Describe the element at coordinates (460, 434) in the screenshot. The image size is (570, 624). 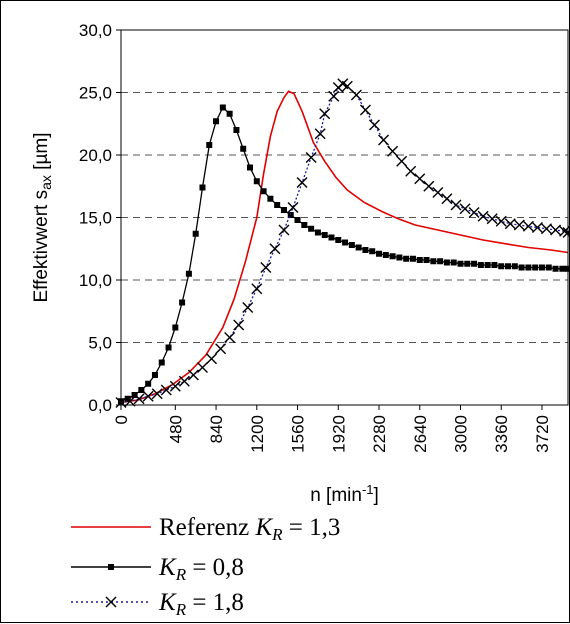
I see `x-tick-label: 3000` at that location.